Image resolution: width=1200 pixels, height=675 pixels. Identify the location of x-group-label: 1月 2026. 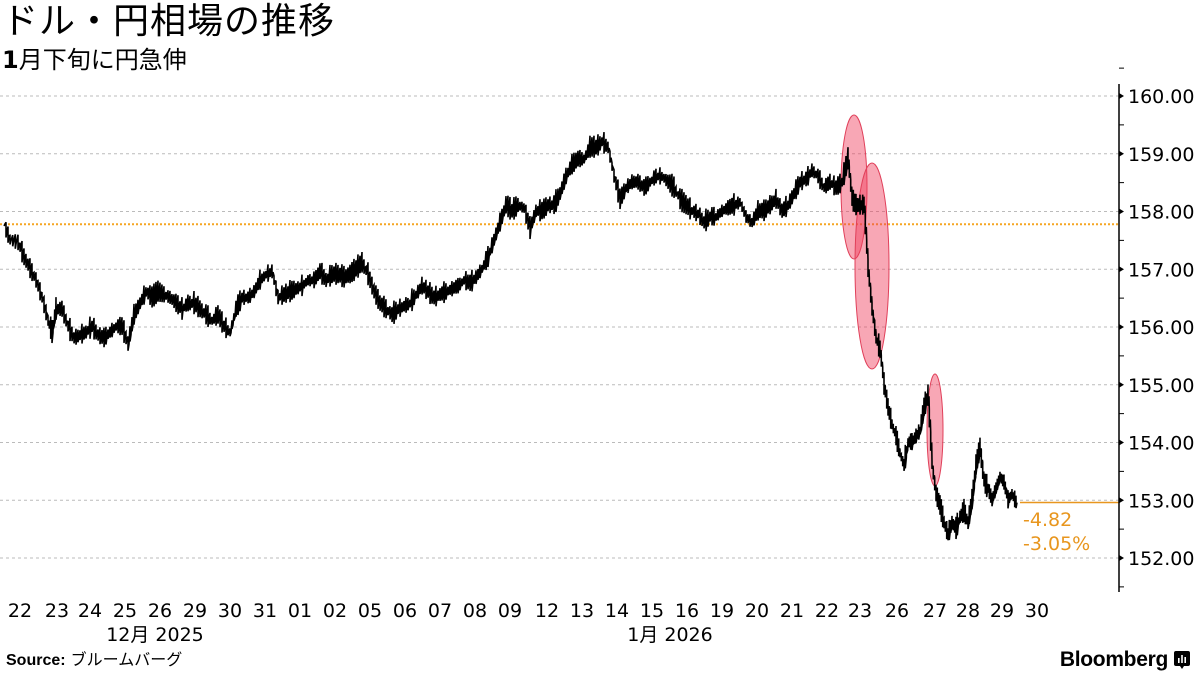
(669, 635).